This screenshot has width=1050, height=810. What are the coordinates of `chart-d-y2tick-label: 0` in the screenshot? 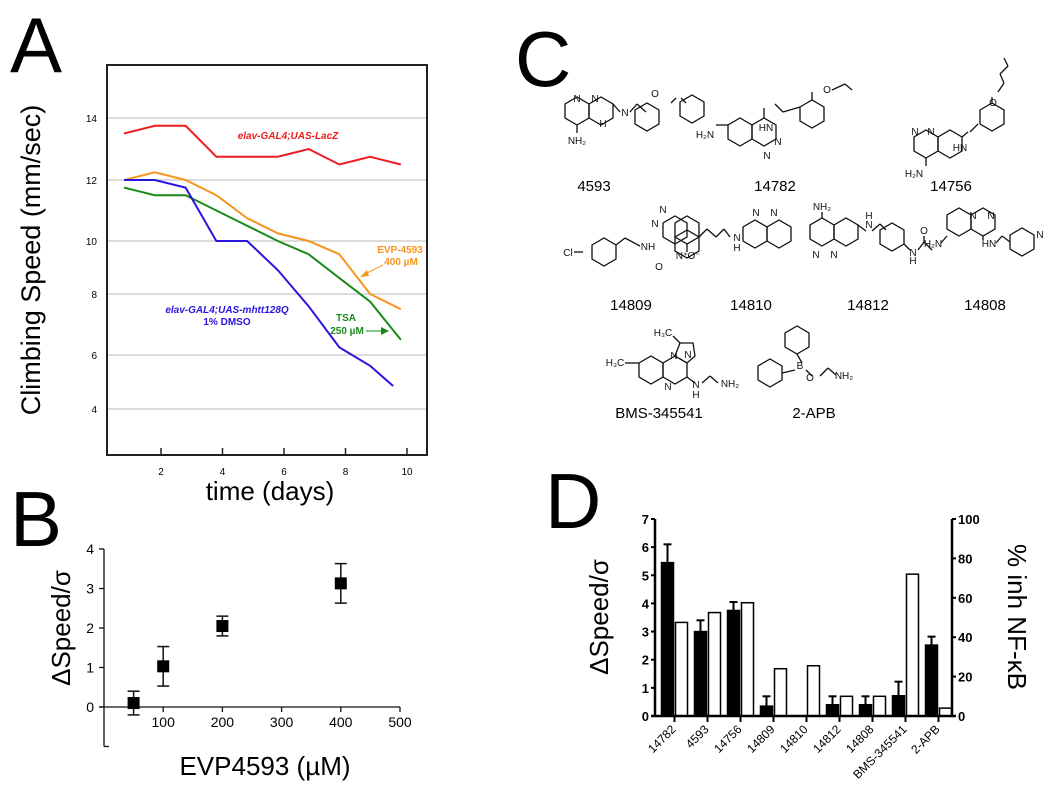 It's located at (961, 716).